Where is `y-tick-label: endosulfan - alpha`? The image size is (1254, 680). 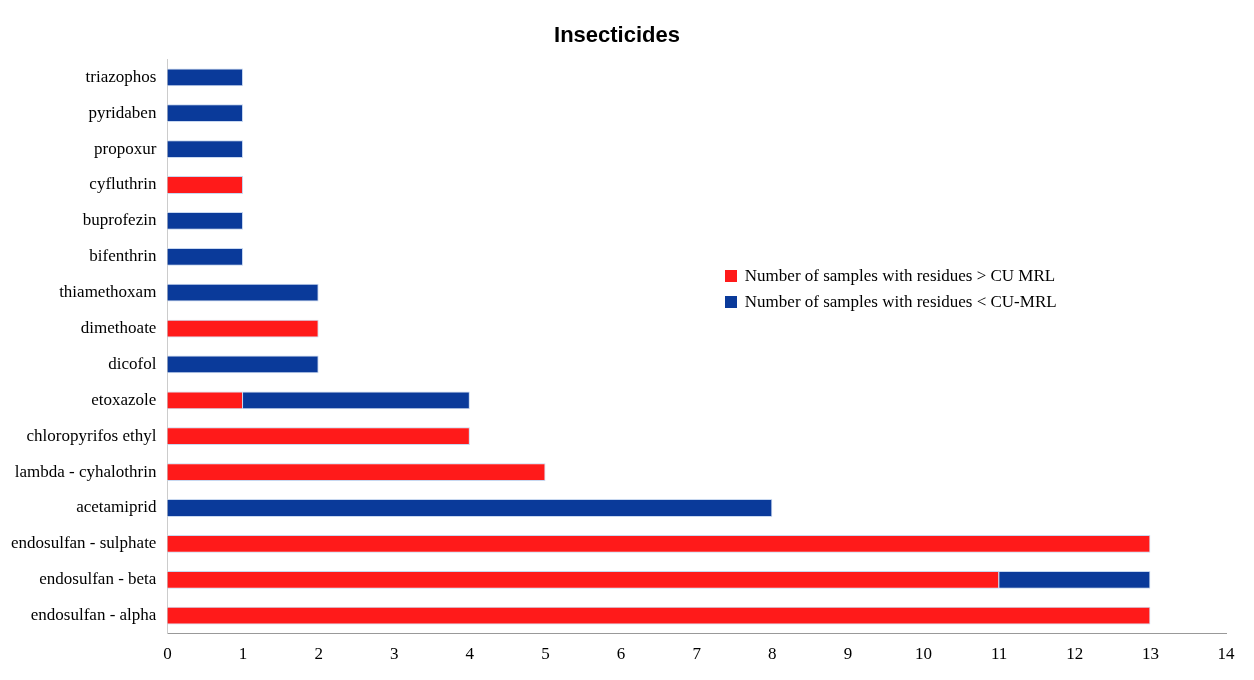 y-tick-label: endosulfan - alpha is located at coordinates (93, 615).